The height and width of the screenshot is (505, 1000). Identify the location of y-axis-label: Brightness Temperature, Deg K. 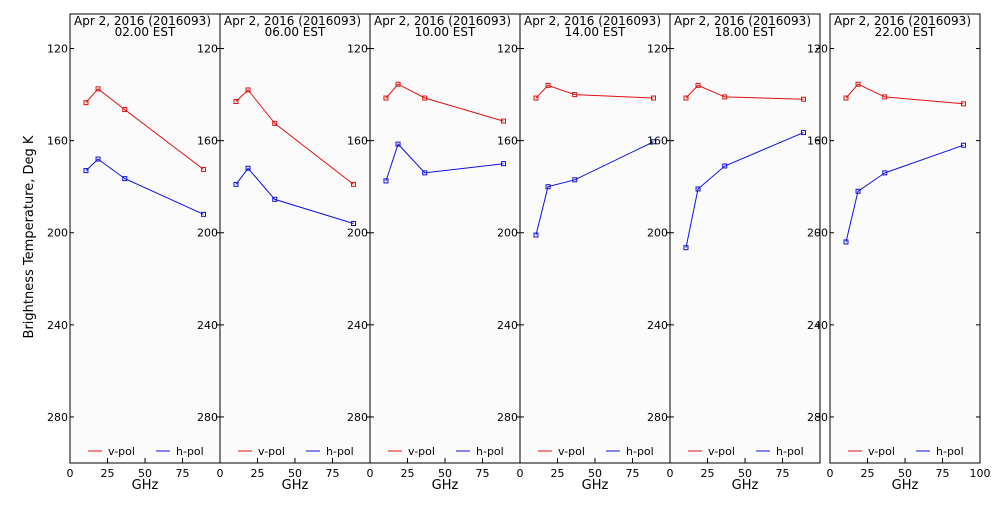
(29, 236).